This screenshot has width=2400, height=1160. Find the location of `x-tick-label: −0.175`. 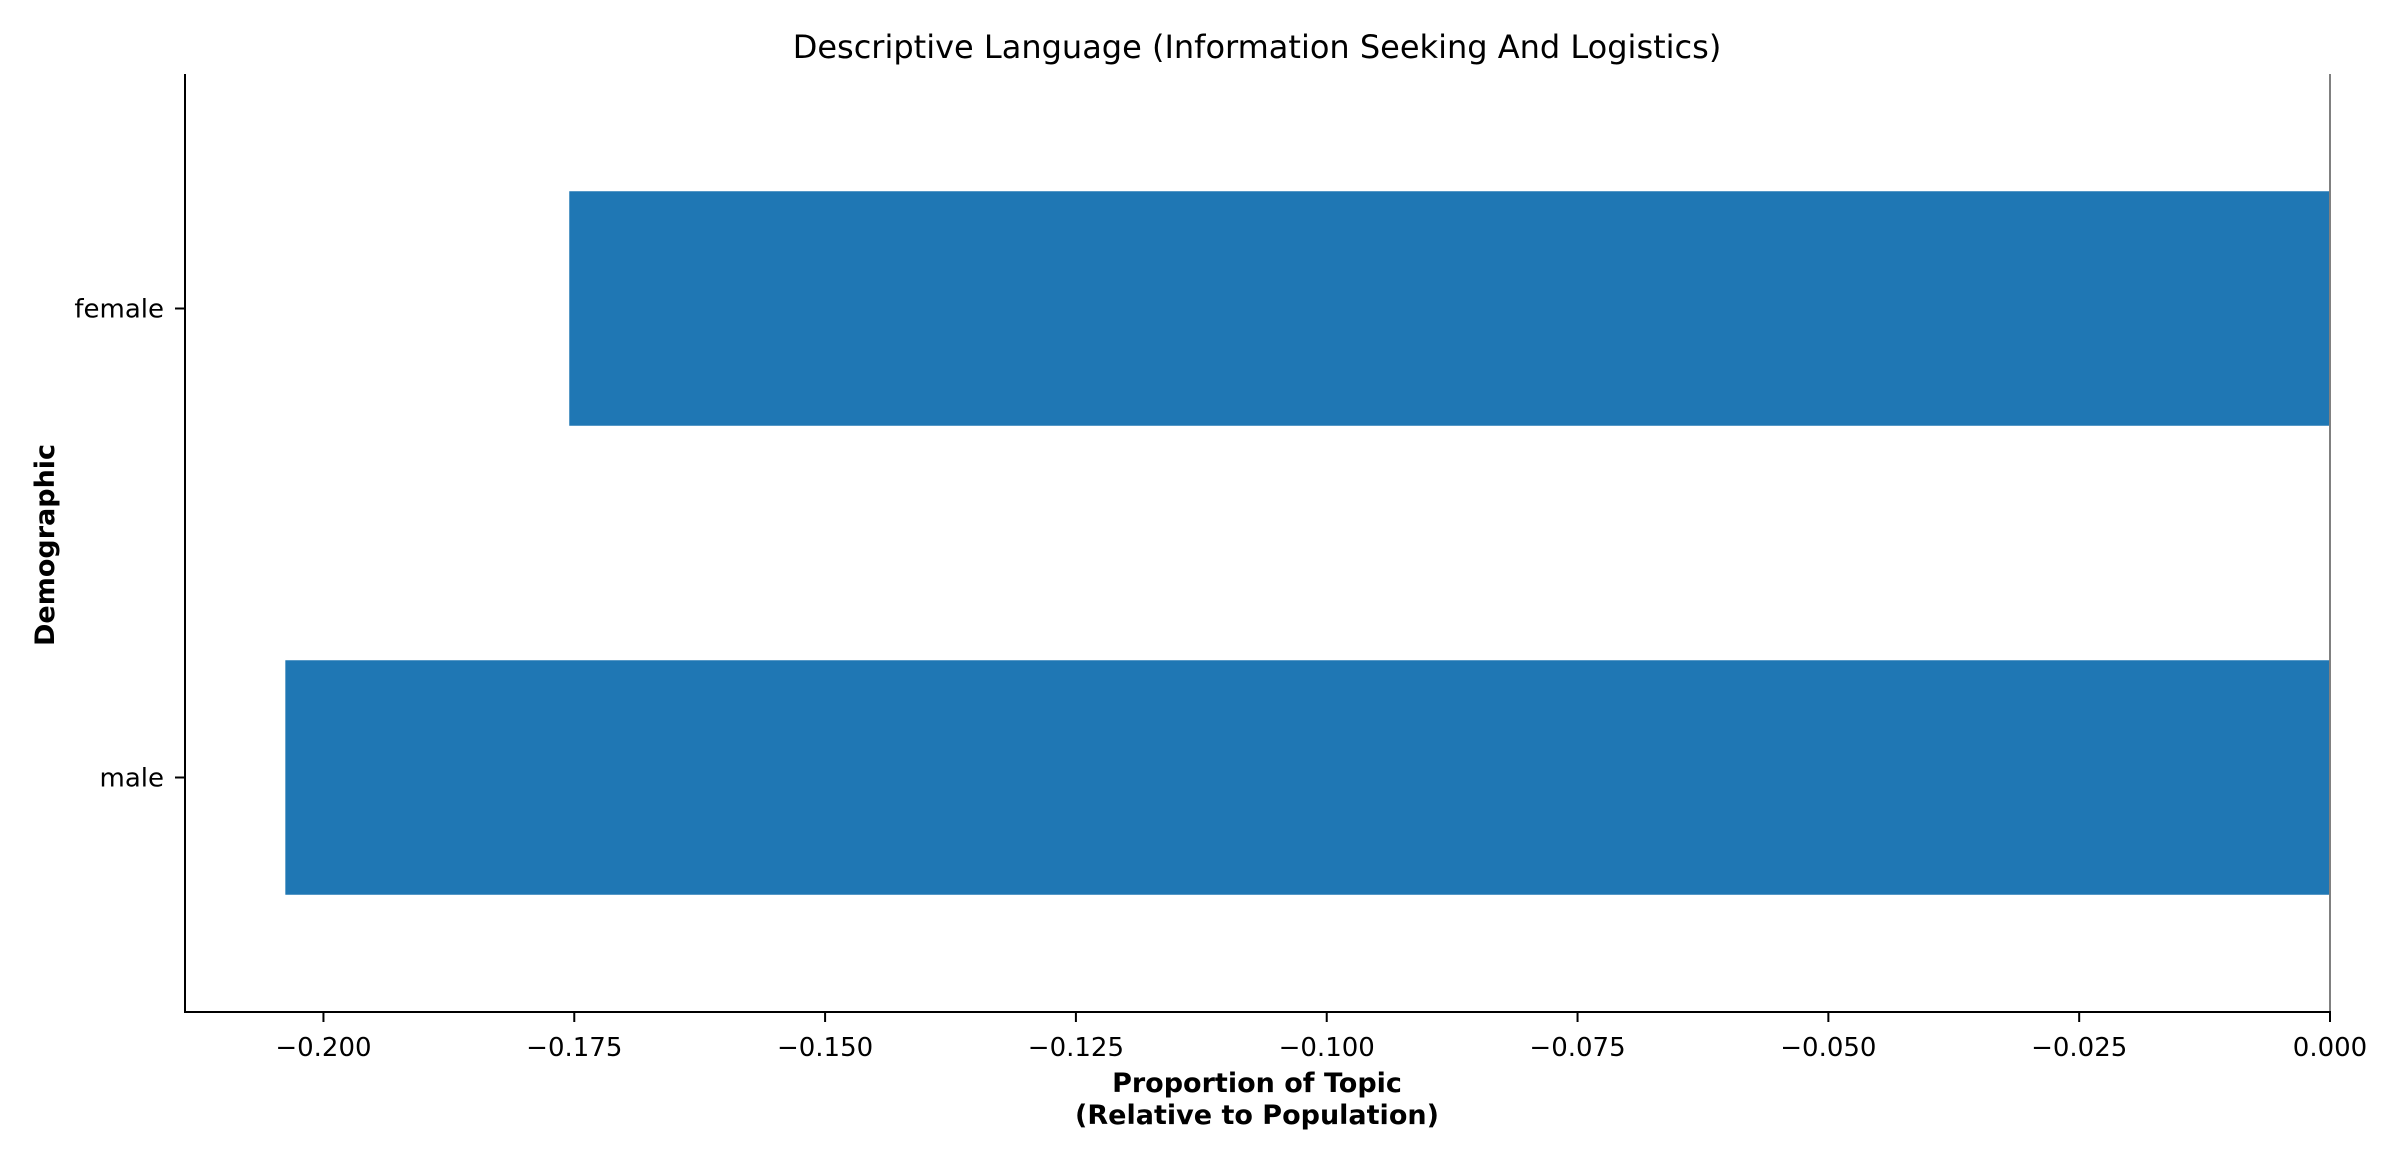

x-tick-label: −0.175 is located at coordinates (574, 1048).